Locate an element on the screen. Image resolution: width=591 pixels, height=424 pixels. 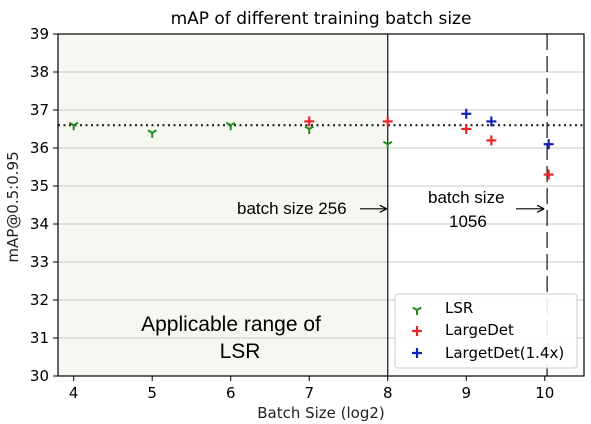
y-ticks: 30 31 32 33 34 35 36 37 38 39 is located at coordinates (44, 205).